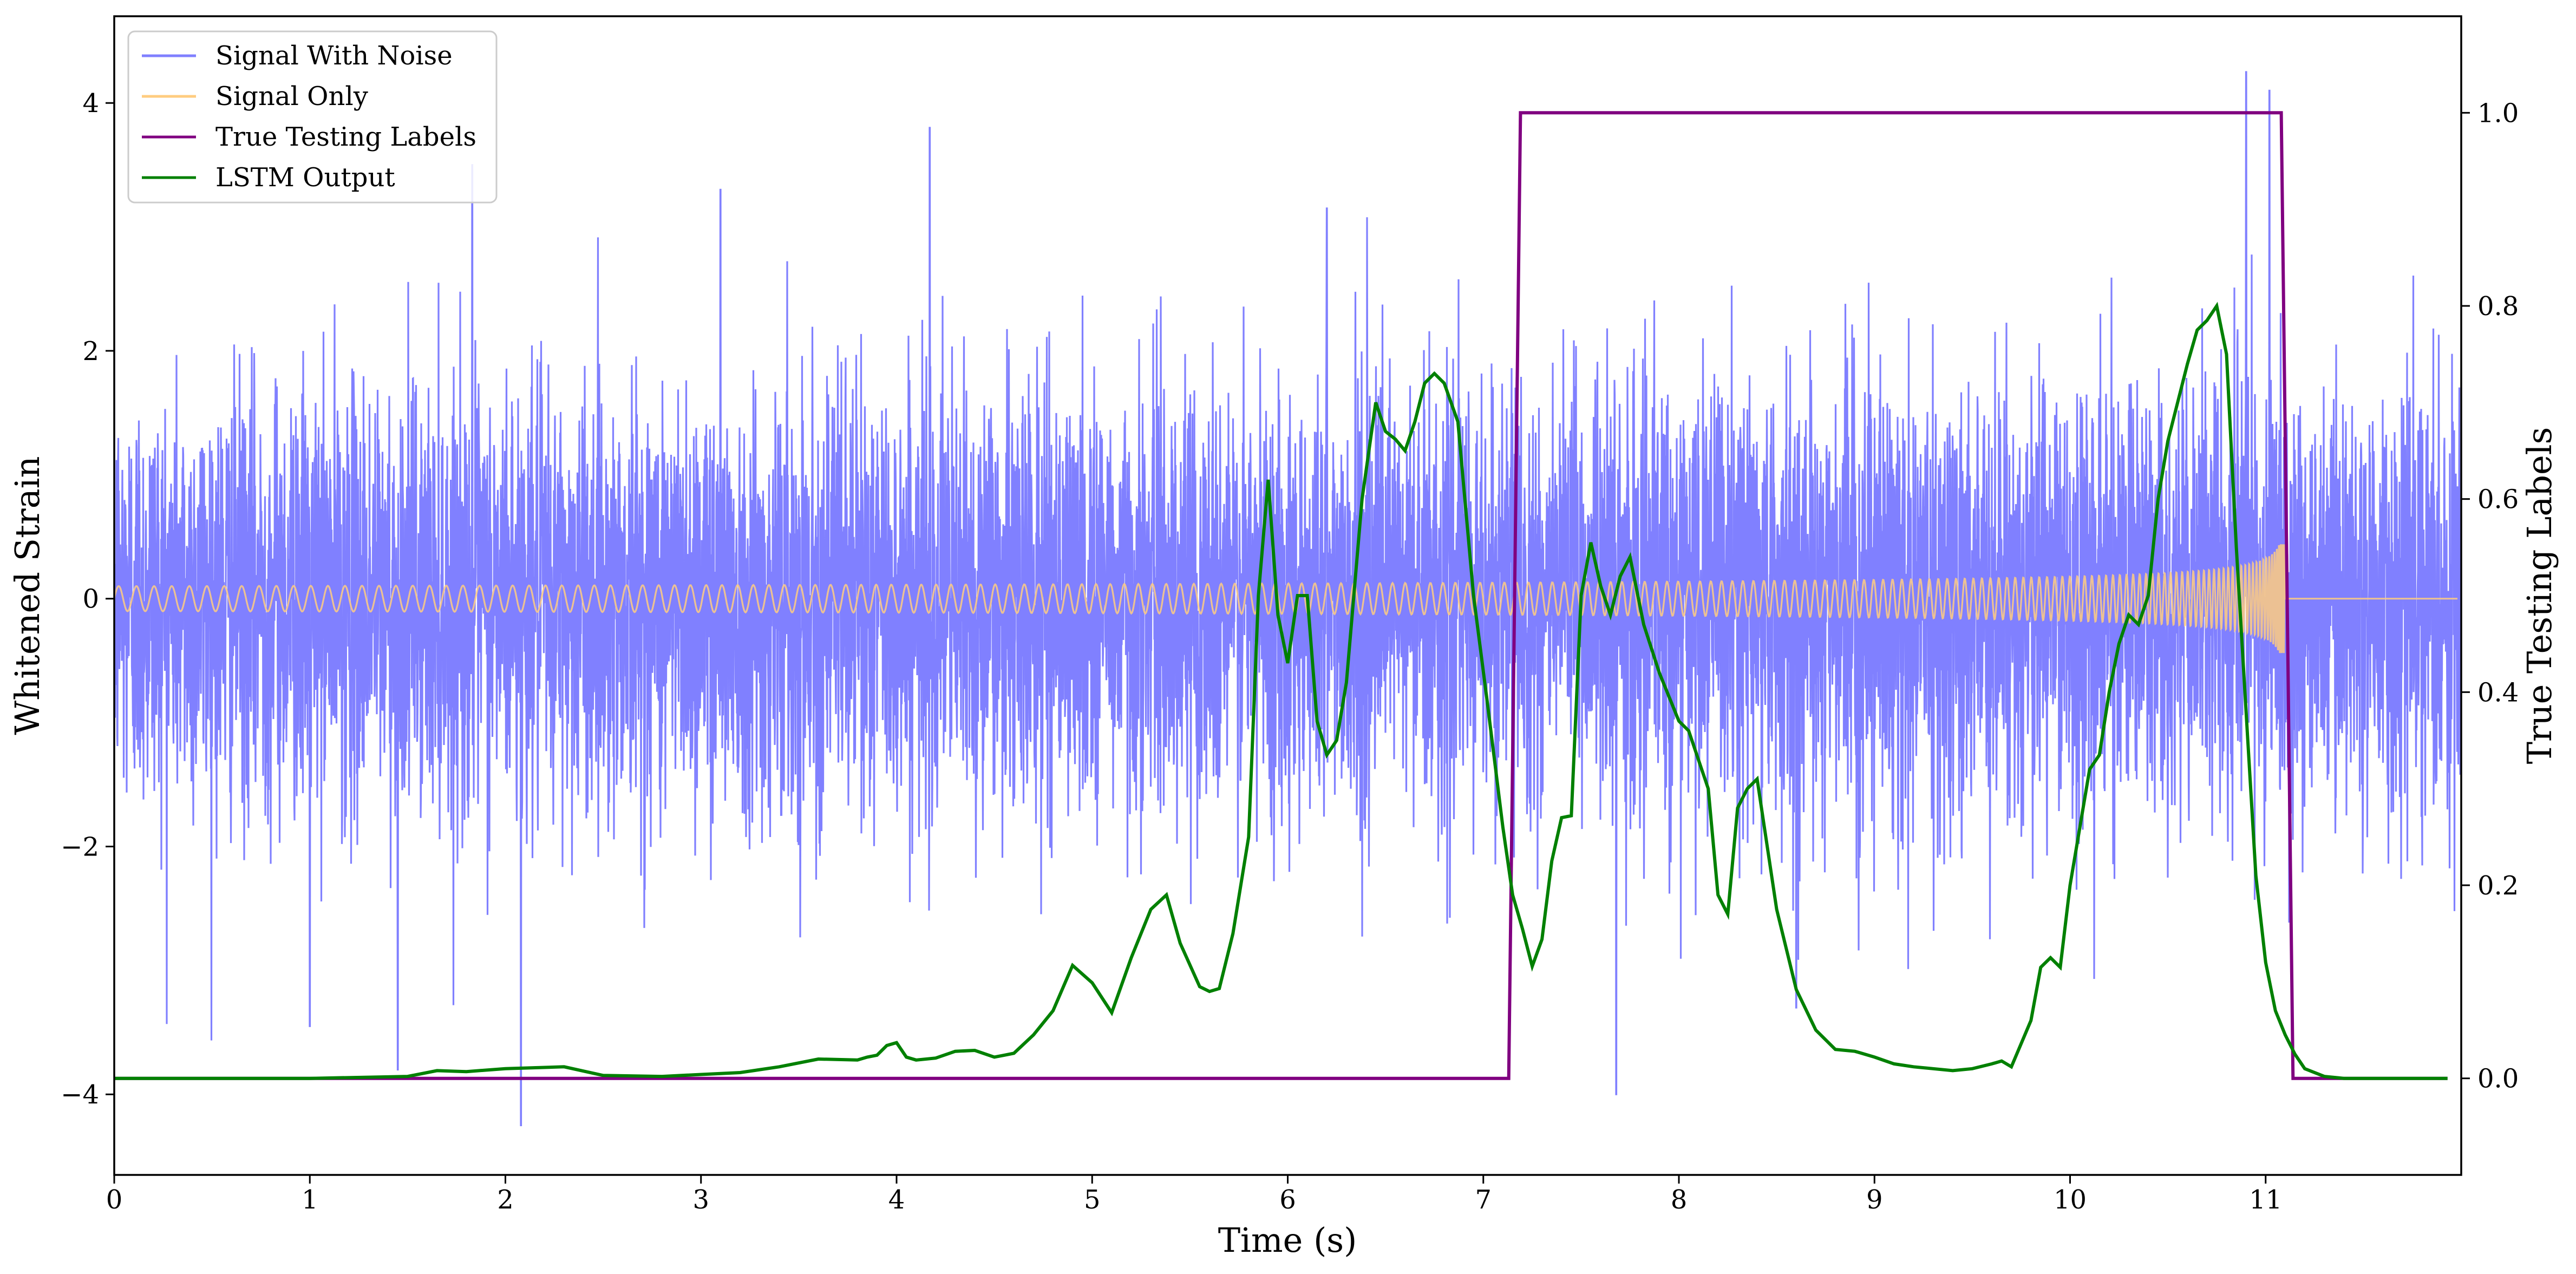 This screenshot has width=2576, height=1274. Describe the element at coordinates (291, 96) in the screenshot. I see `legend-label-signal-only: Signal Only` at that location.